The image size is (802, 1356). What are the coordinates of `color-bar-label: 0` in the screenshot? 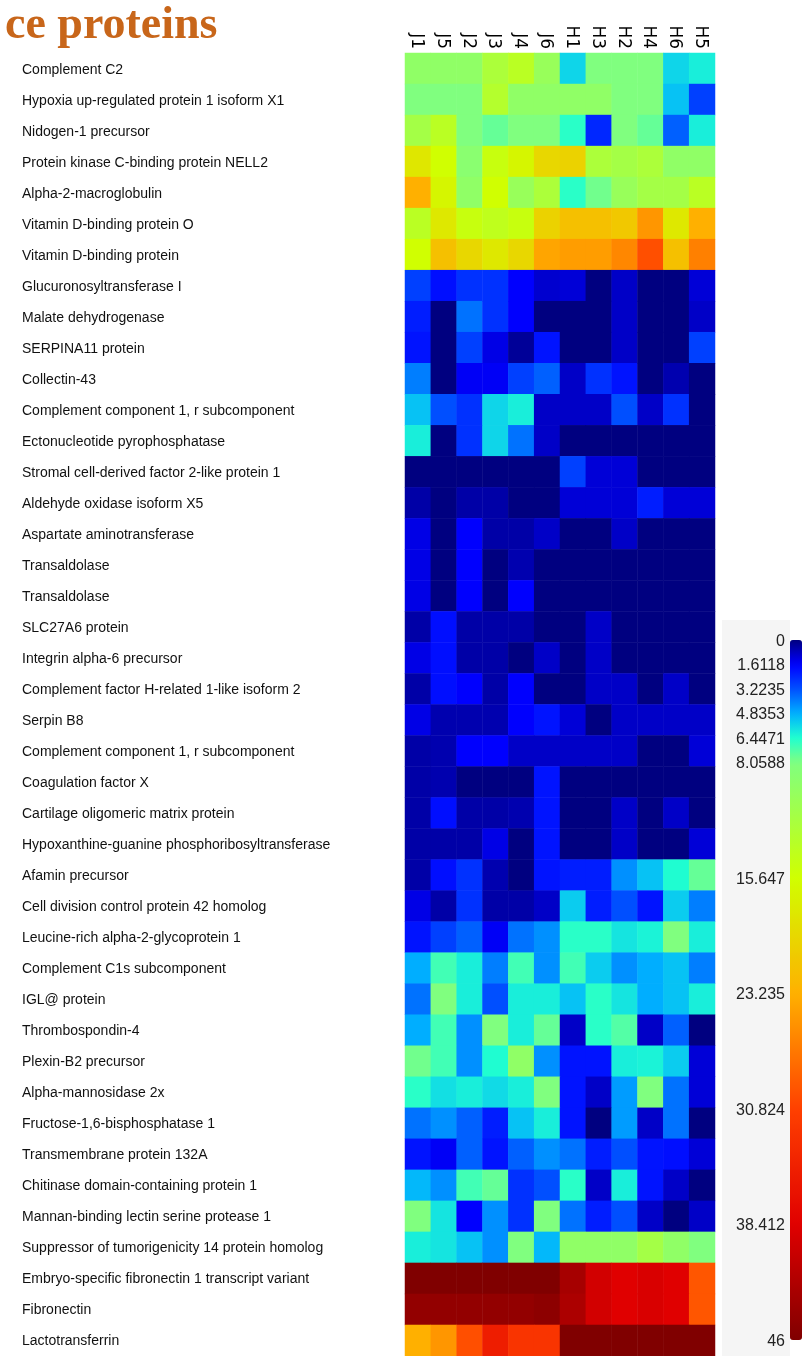 It's located at (781, 640).